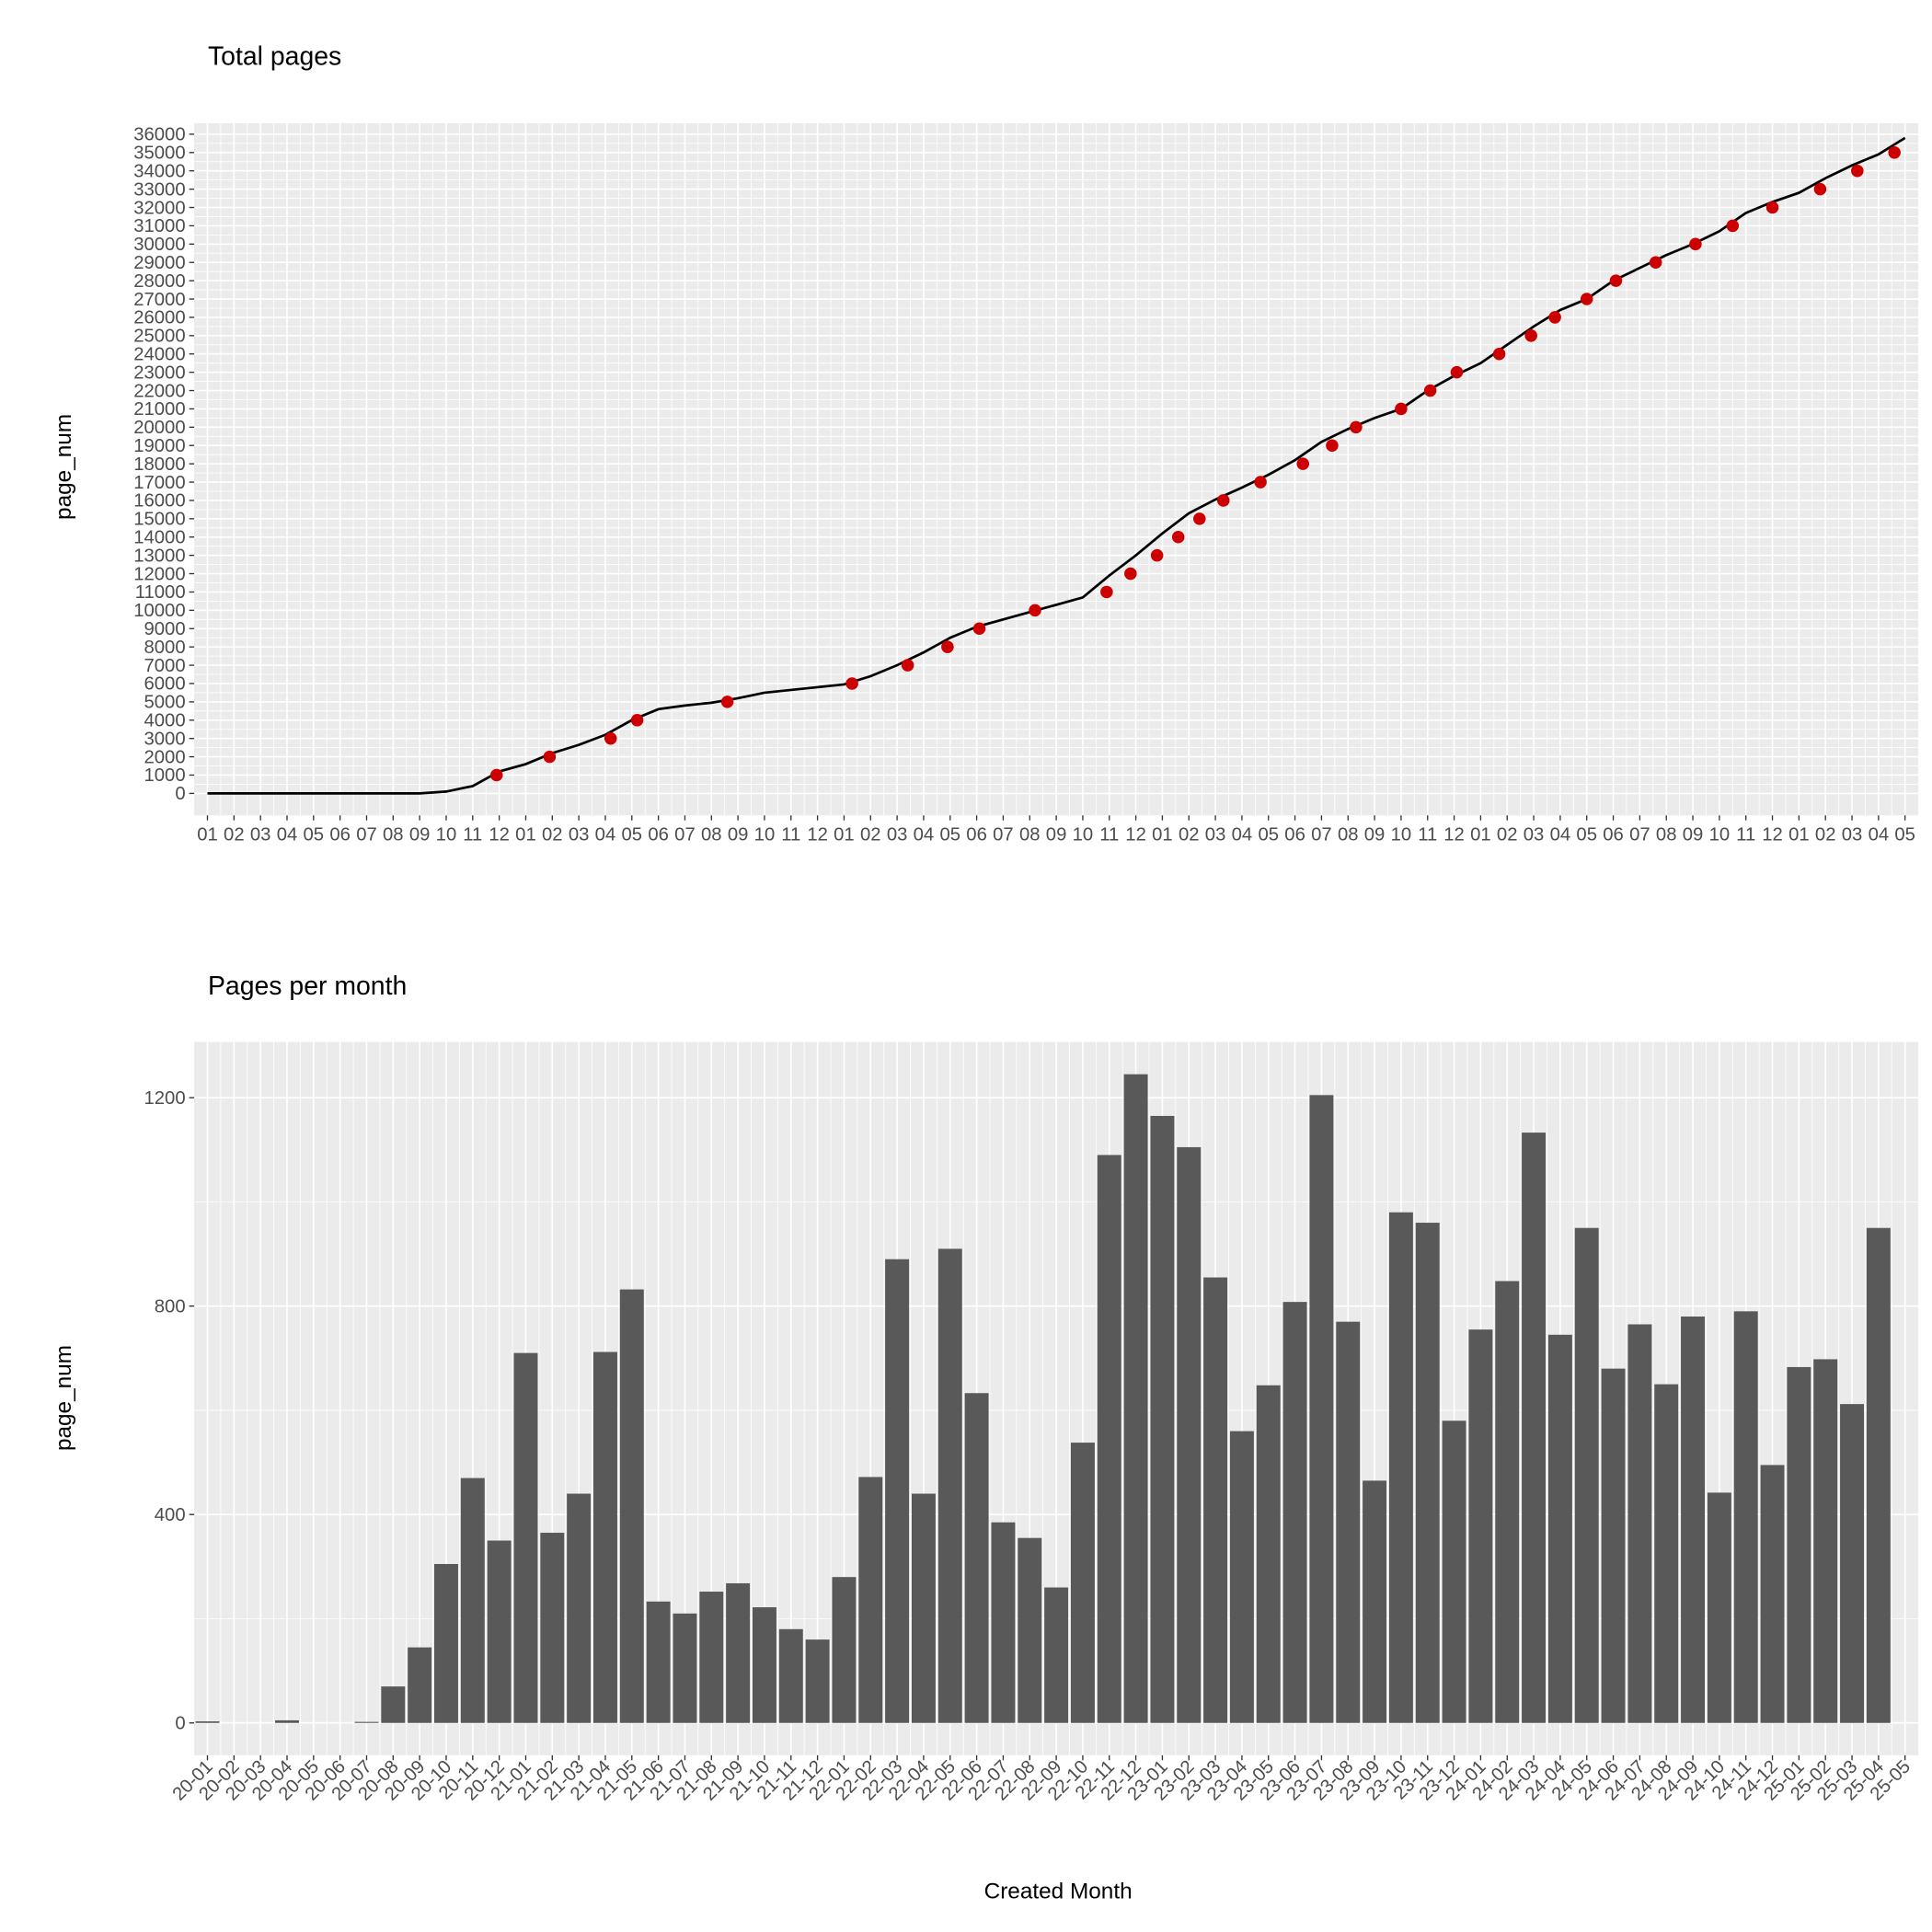  I want to click on y-tick-label: 36000, so click(159, 135).